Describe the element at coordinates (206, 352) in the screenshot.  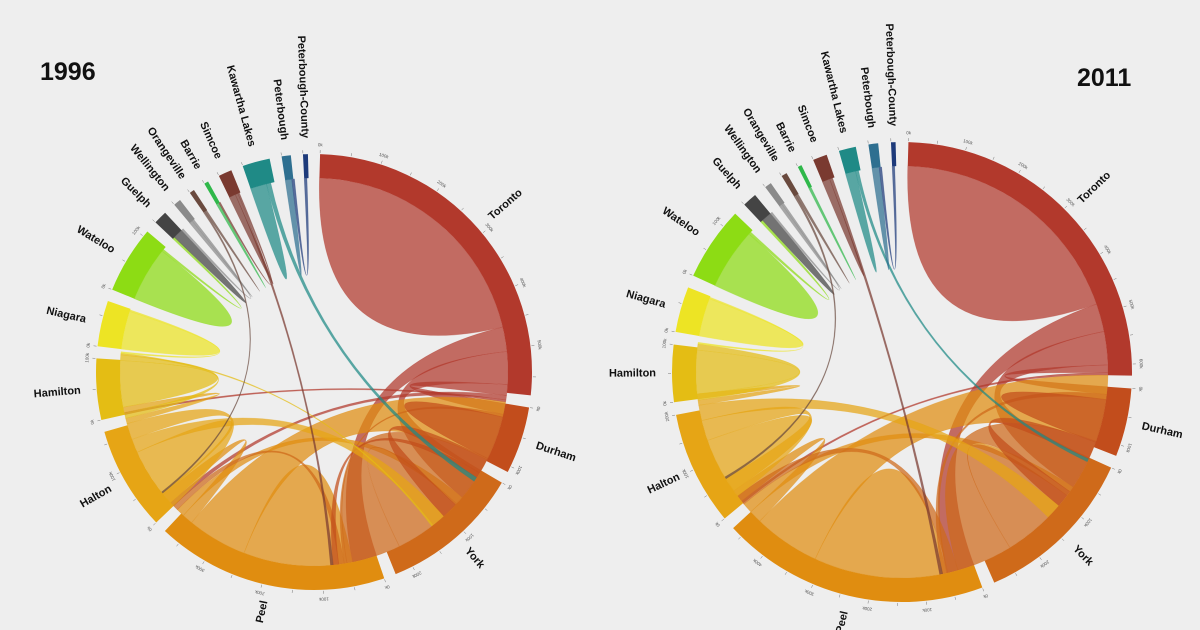
I see `chord-orangeville-to-peel` at that location.